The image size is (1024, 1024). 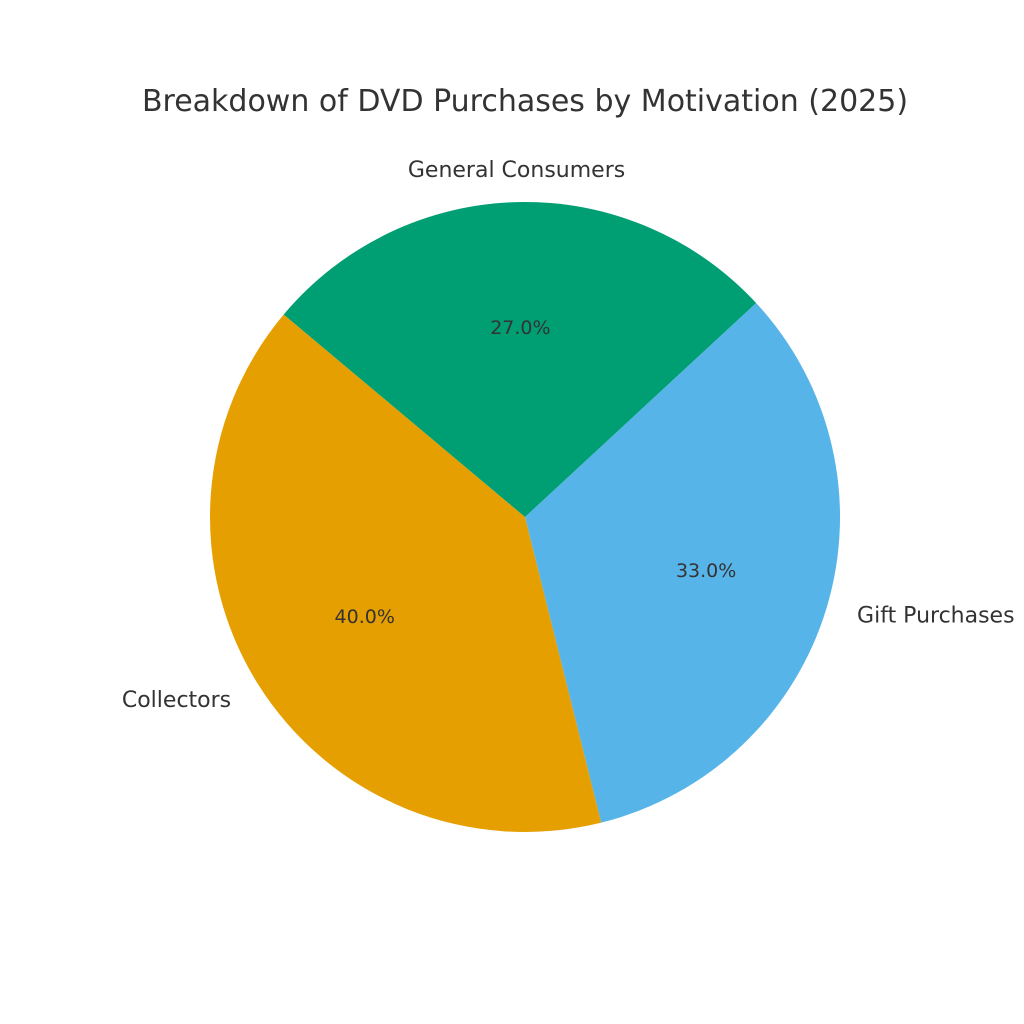 I want to click on pct-label-gift-purchases: 33.0%, so click(x=706, y=571).